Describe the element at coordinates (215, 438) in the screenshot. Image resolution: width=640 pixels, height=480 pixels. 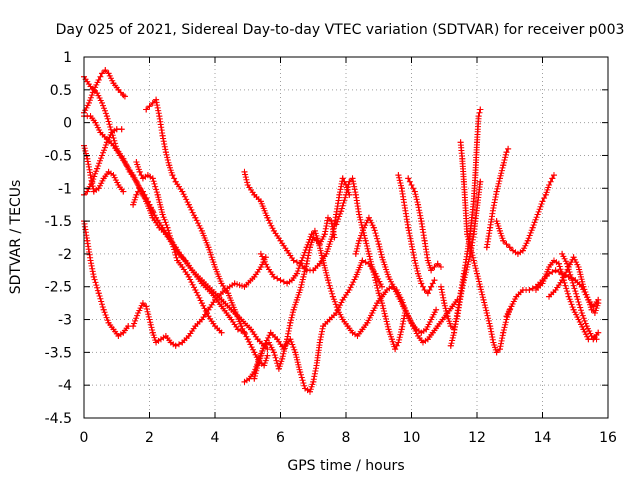
I see `x-tick-label: 4` at that location.